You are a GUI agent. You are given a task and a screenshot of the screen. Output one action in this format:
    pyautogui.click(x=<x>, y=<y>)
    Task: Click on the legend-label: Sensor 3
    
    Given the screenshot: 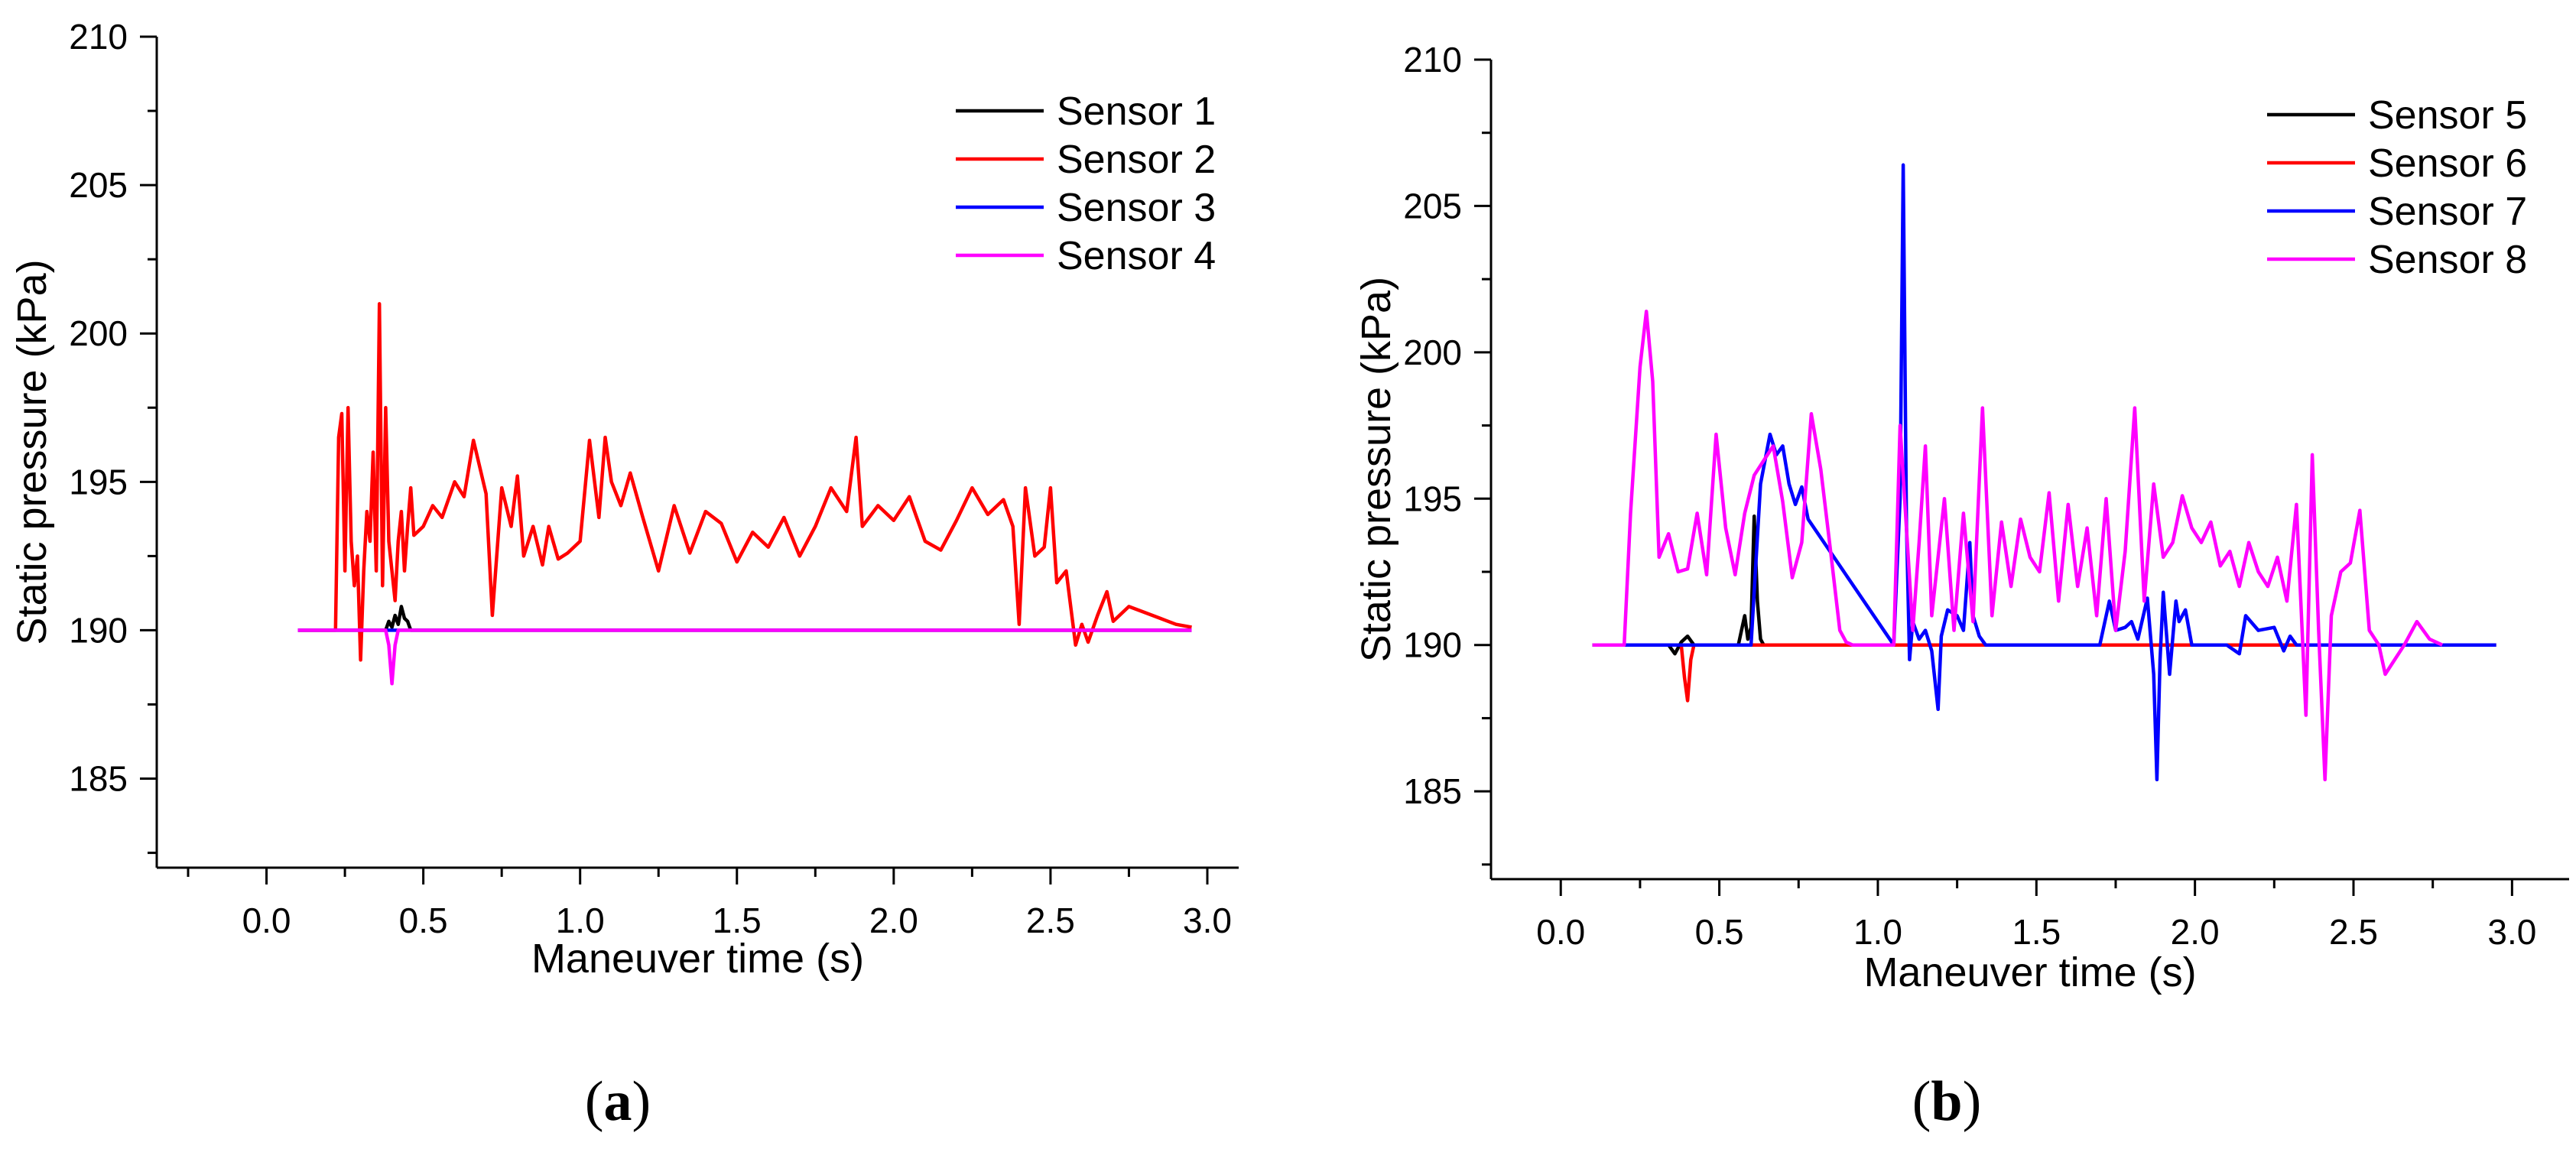 What is the action you would take?
    pyautogui.click(x=1137, y=208)
    